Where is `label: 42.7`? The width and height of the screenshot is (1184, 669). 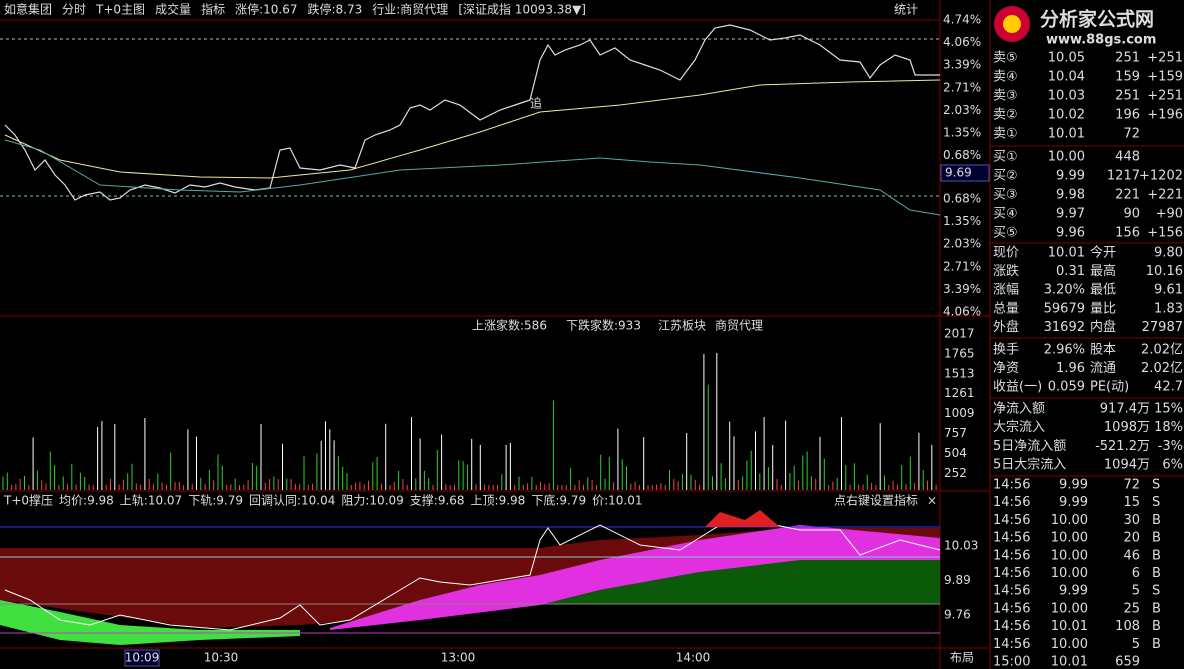 label: 42.7 is located at coordinates (1168, 387).